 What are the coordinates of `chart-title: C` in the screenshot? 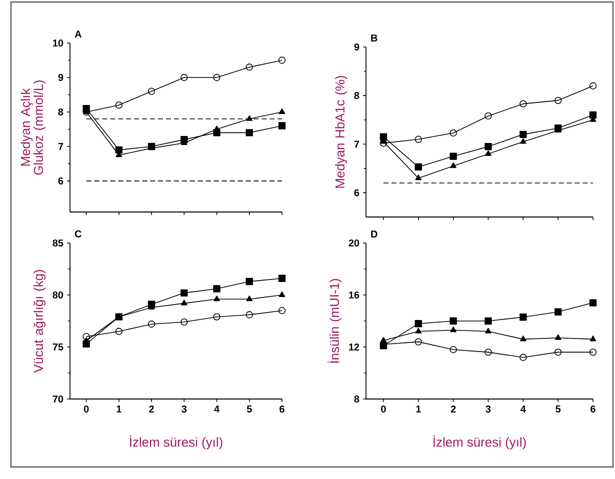 It's located at (78, 234).